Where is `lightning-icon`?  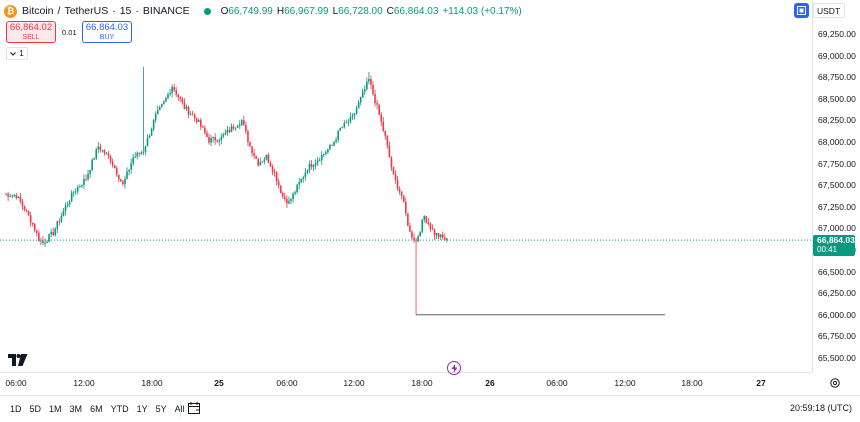 lightning-icon is located at coordinates (454, 368).